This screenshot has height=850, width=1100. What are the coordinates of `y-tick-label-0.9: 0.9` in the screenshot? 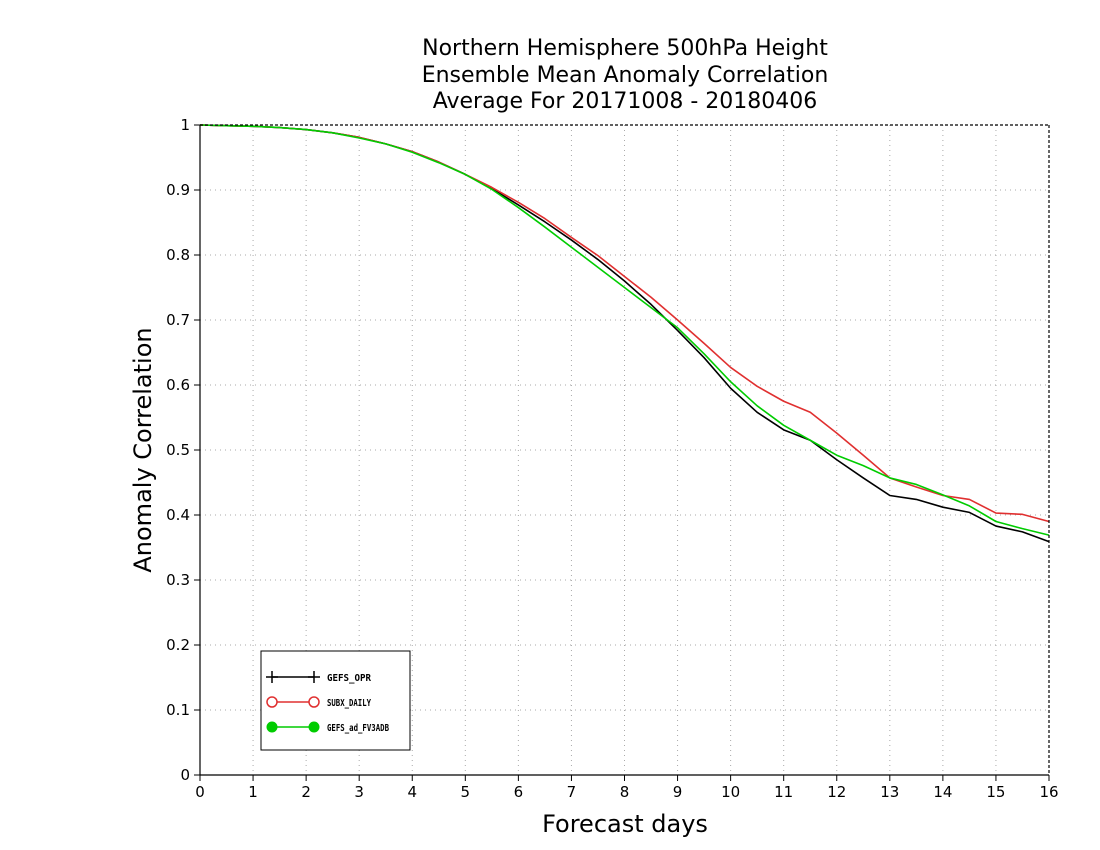 It's located at (178, 190).